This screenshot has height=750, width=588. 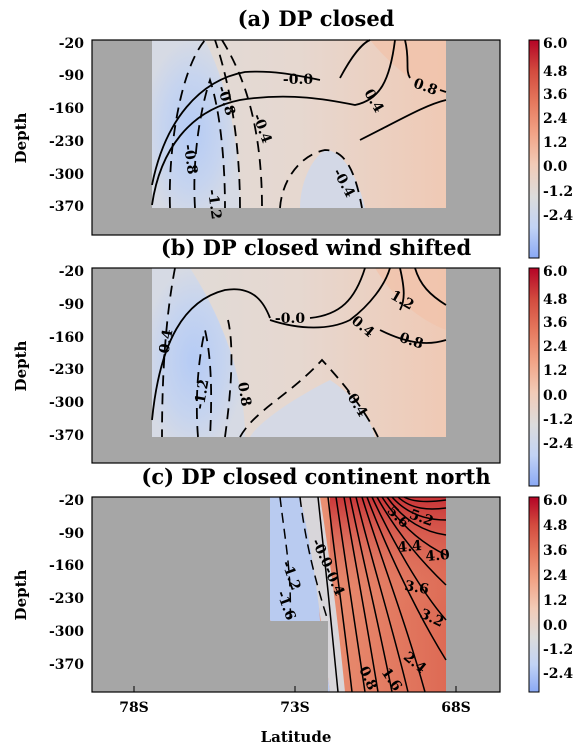 I want to click on panel-a-title: (a) DP closed, so click(x=316, y=18).